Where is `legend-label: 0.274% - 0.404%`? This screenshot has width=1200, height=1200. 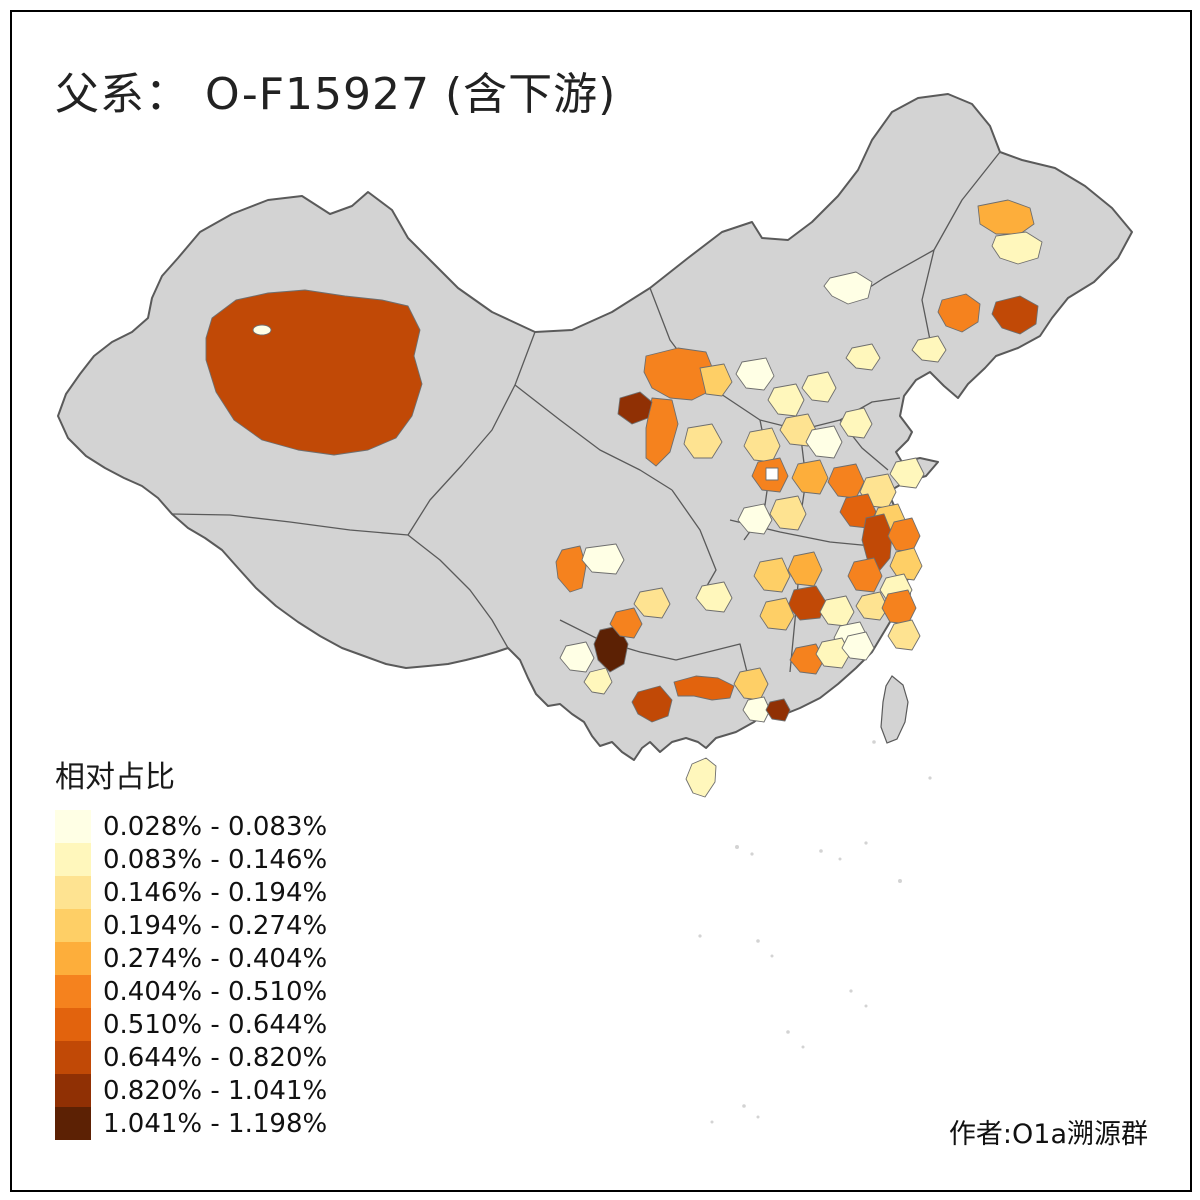
legend-label: 0.274% - 0.404% is located at coordinates (215, 958).